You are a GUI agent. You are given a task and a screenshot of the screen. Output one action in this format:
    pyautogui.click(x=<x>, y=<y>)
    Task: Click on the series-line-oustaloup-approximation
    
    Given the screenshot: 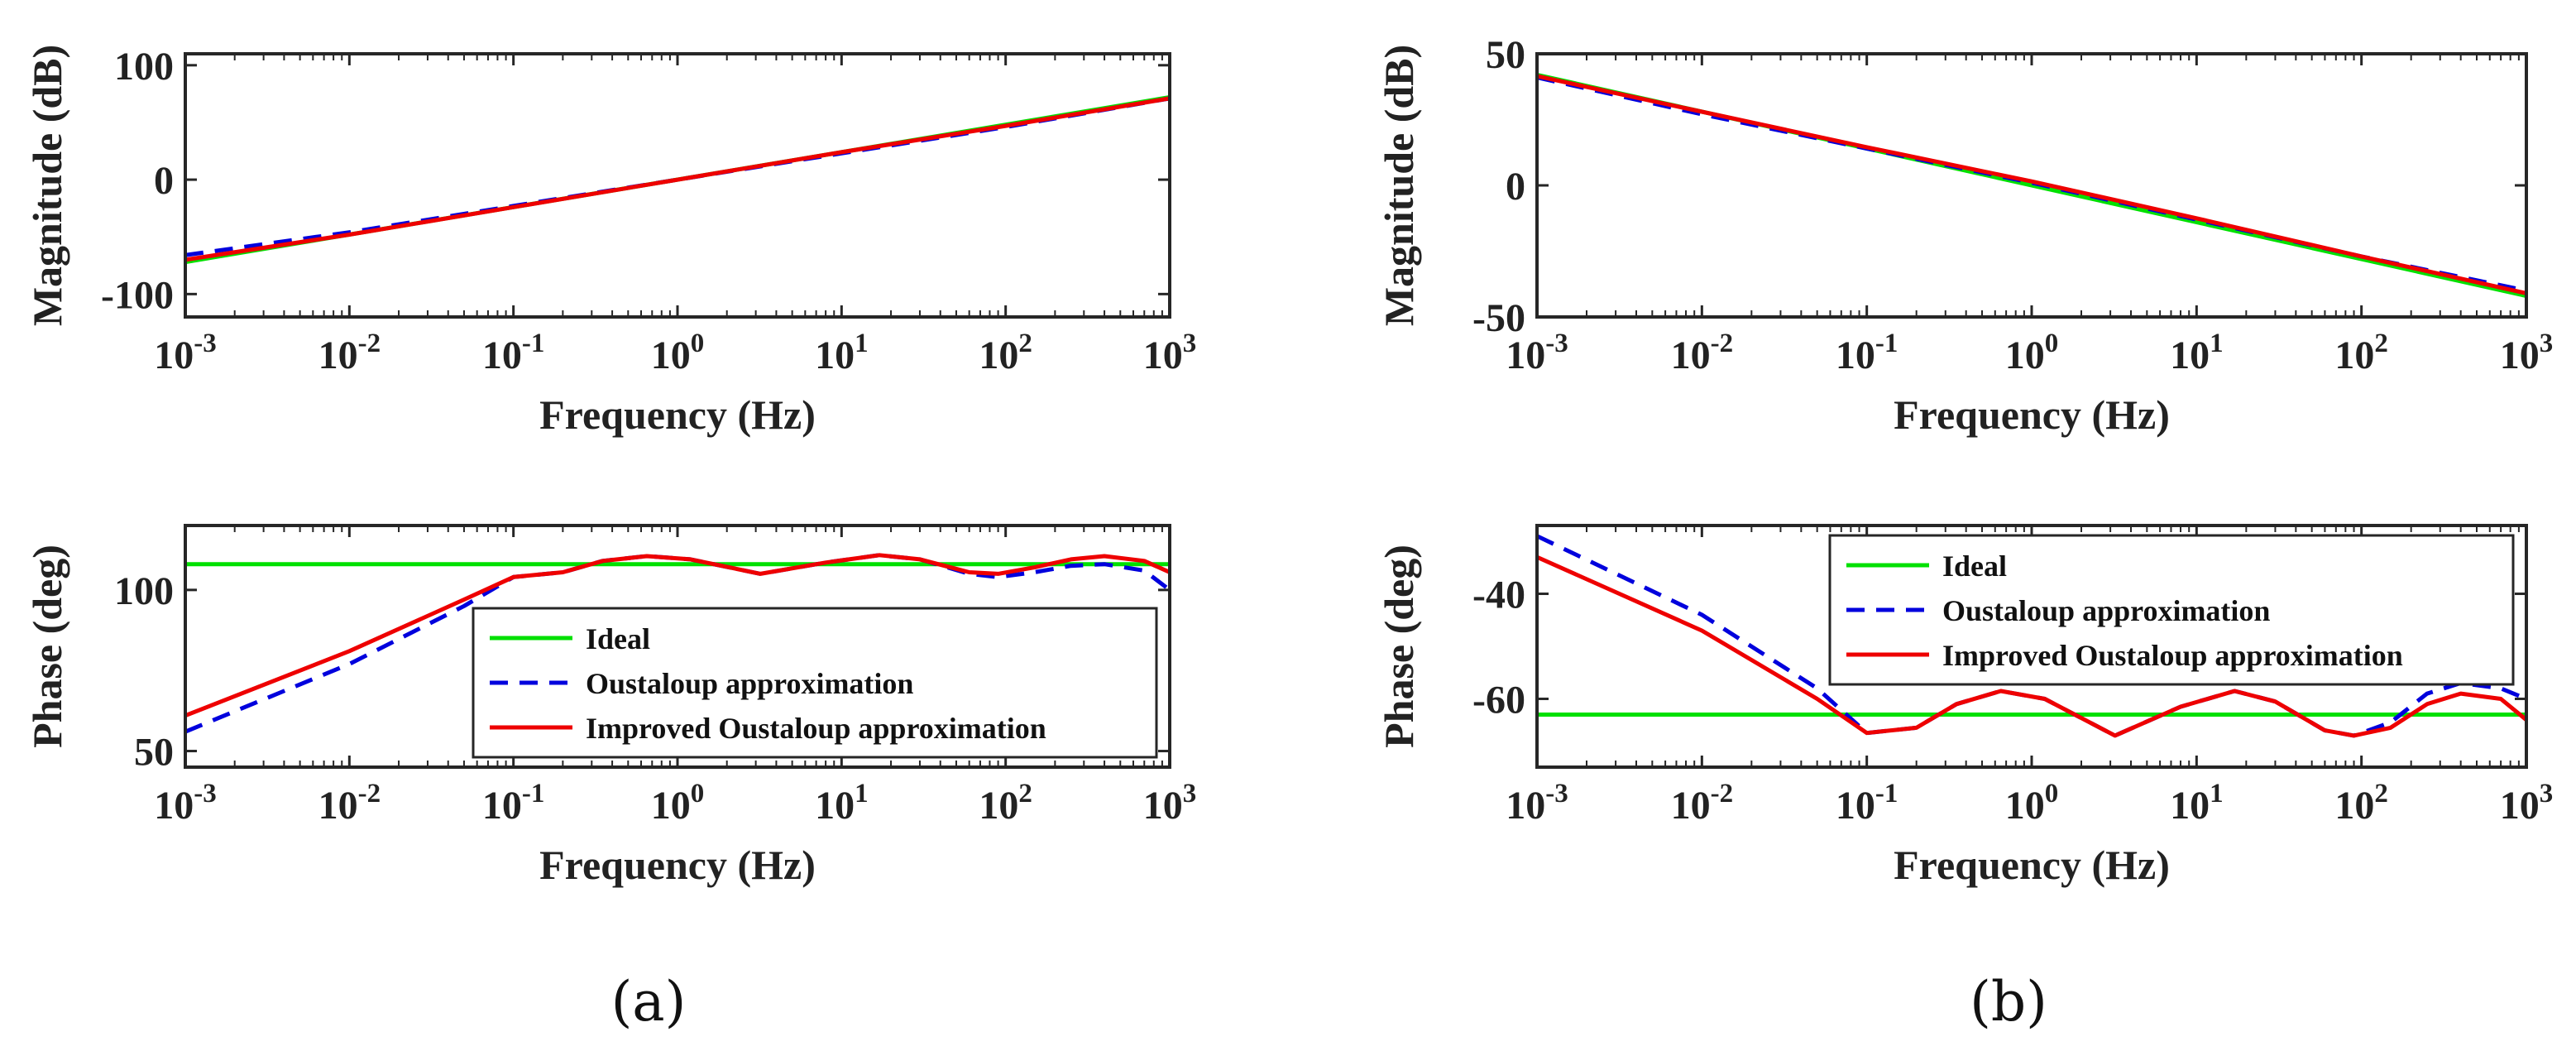 What is the action you would take?
    pyautogui.click(x=677, y=176)
    